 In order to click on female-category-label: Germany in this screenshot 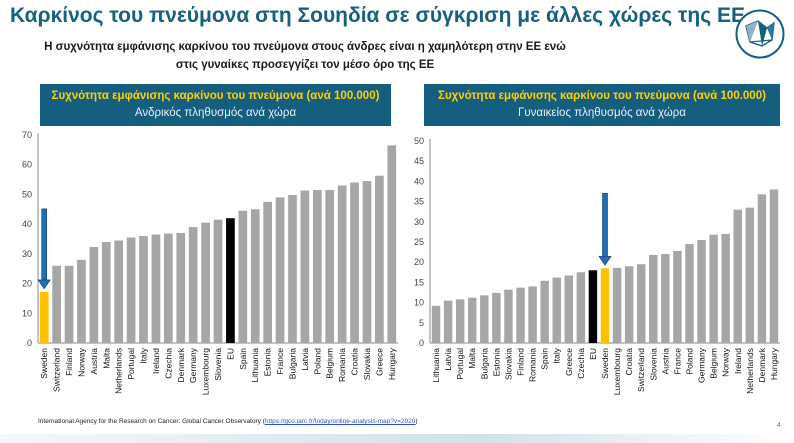, I will do `click(702, 365)`.